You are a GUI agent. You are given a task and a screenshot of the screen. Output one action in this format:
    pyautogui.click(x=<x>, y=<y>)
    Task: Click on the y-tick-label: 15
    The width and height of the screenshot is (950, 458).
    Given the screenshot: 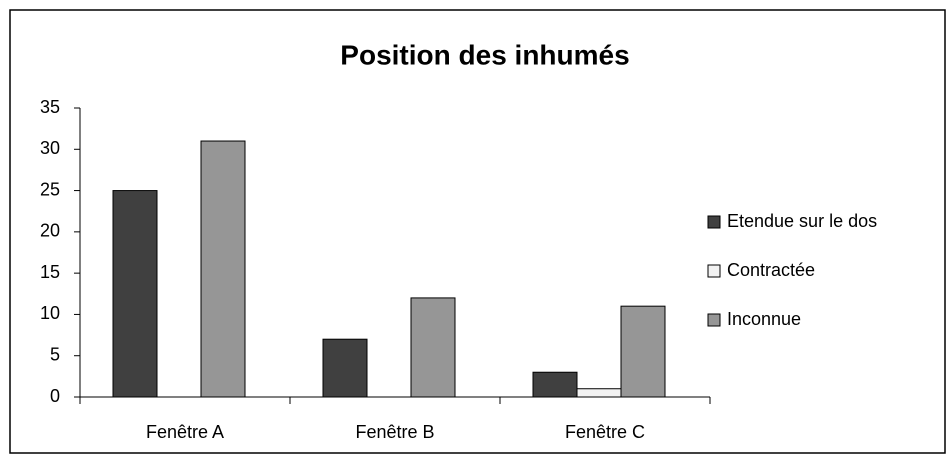 What is the action you would take?
    pyautogui.click(x=50, y=272)
    